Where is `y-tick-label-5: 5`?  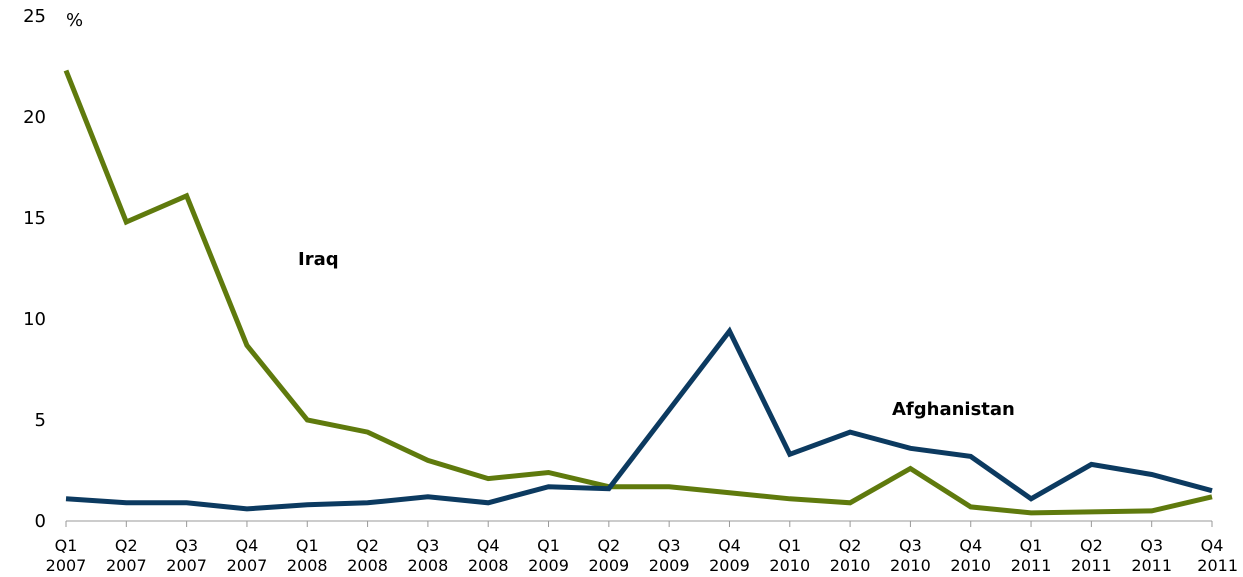 y-tick-label-5: 5 is located at coordinates (40, 420).